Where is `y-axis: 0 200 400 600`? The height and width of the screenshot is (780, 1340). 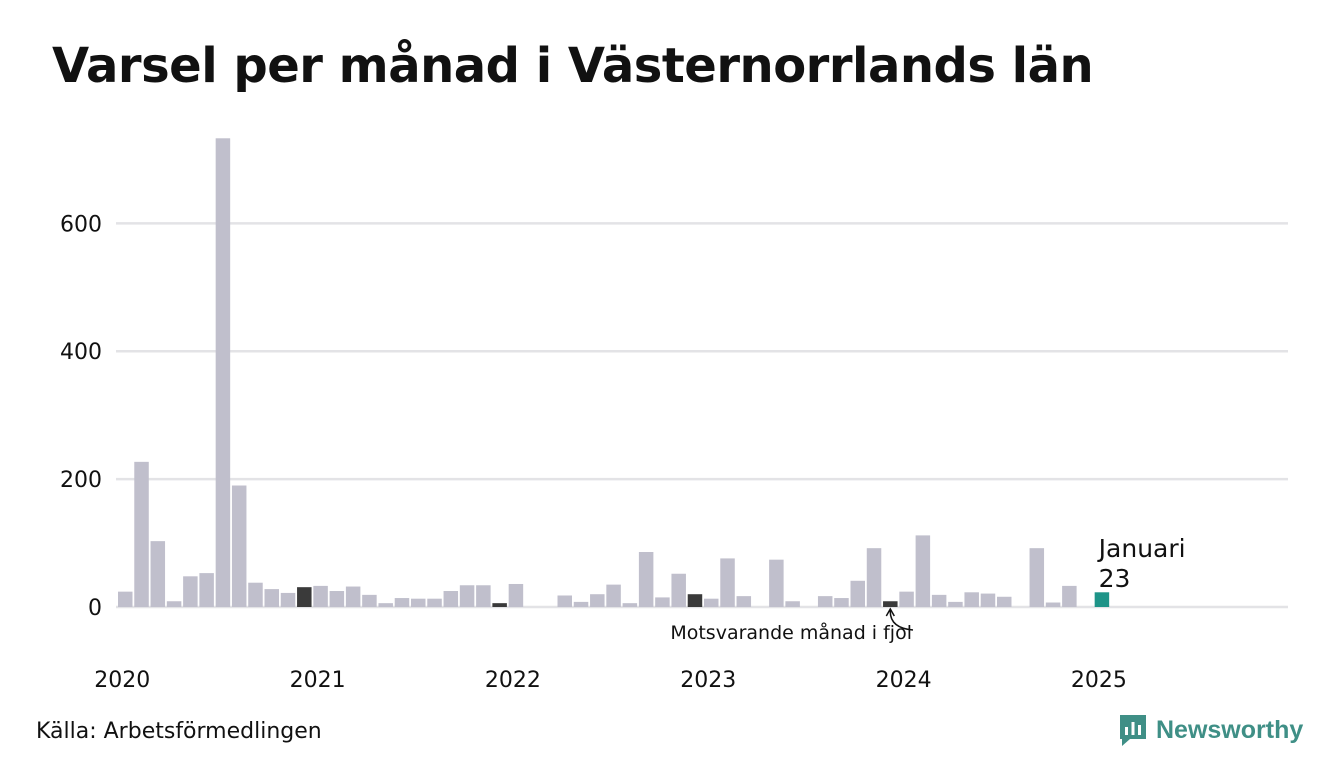
y-axis: 0 200 400 600 is located at coordinates (81, 416).